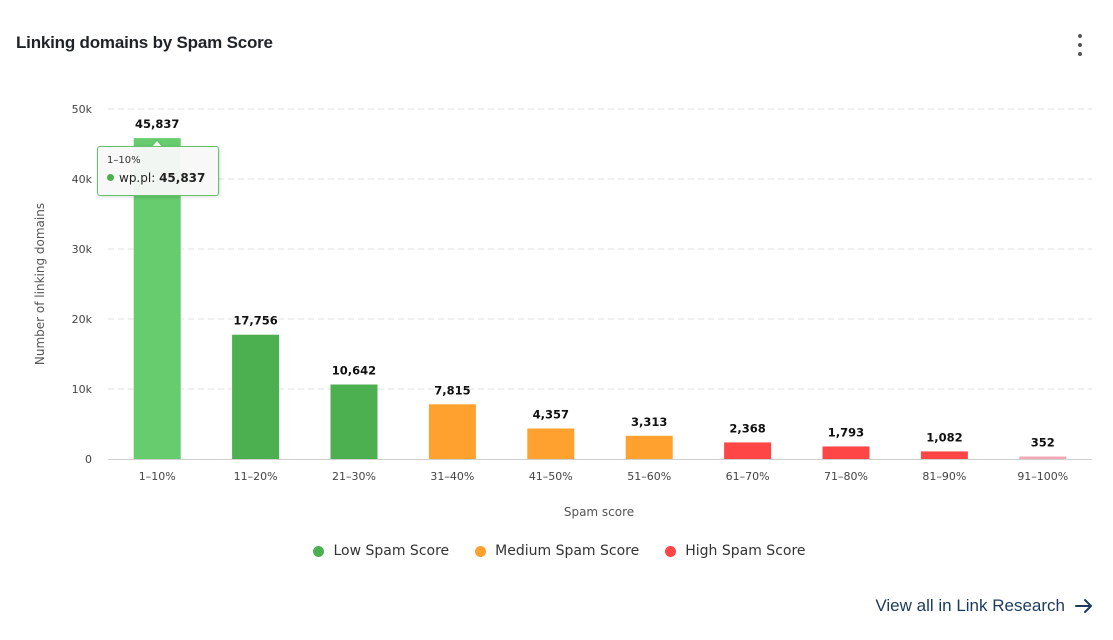 The width and height of the screenshot is (1113, 640). Describe the element at coordinates (452, 476) in the screenshot. I see `x-tick-label: 31–40%` at that location.